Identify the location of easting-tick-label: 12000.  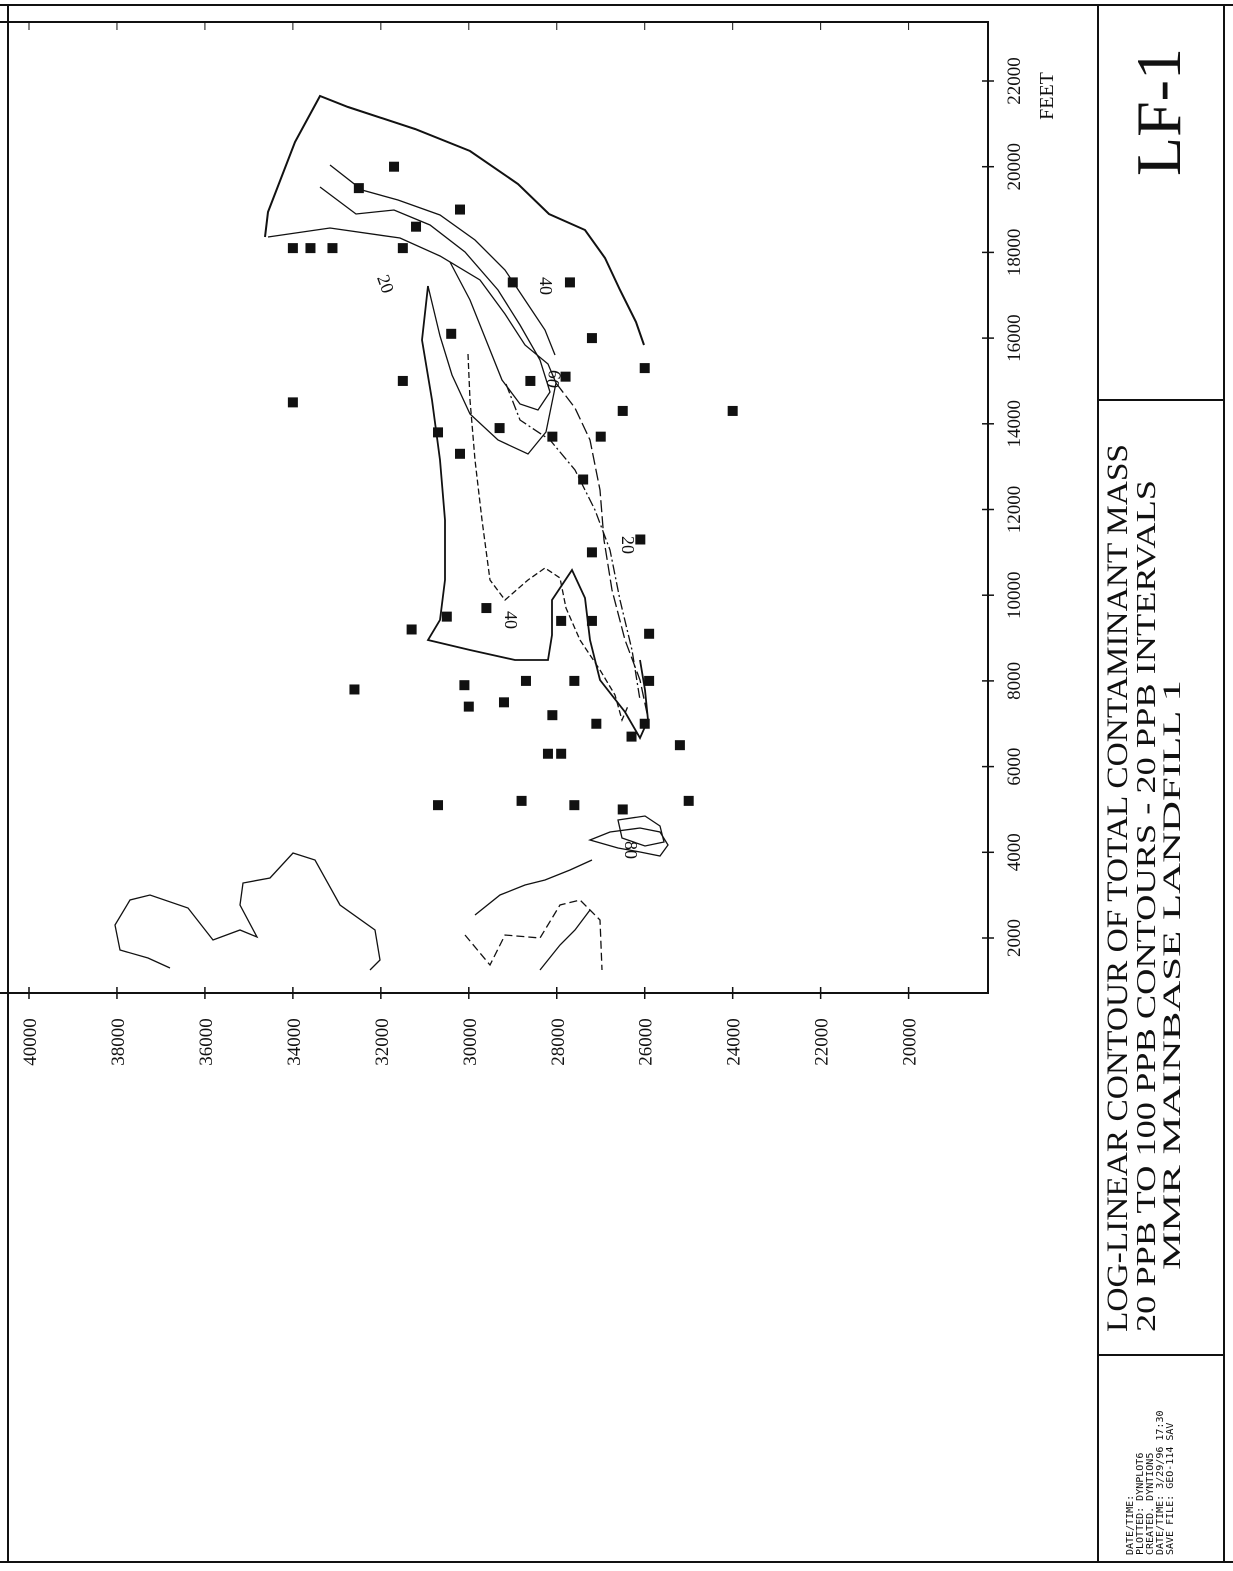
(1014, 510).